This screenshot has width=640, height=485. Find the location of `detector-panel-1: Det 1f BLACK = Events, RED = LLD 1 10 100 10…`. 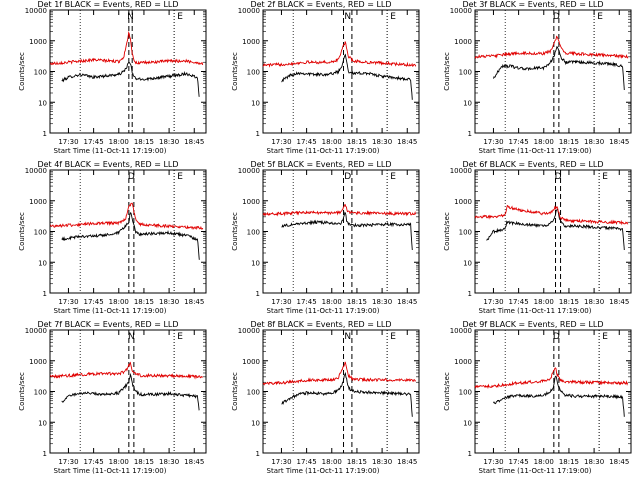

detector-panel-1: Det 1f BLACK = Events, RED = LLD 1 10 100 10… is located at coordinates (112, 77).